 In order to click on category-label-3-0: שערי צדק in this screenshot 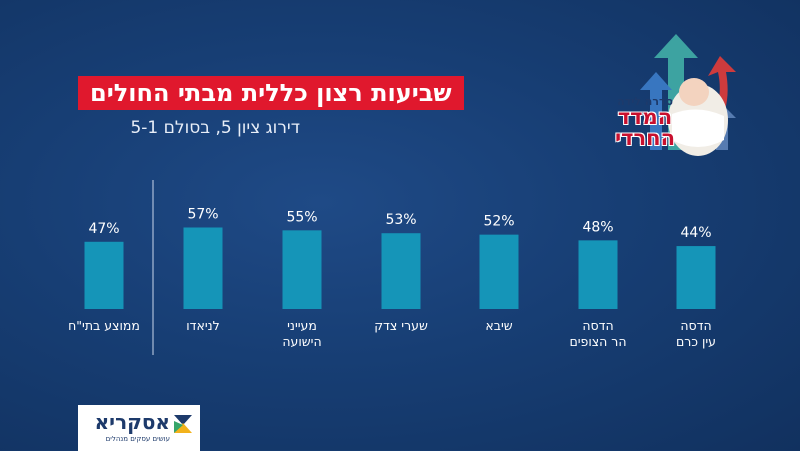, I will do `click(401, 325)`.